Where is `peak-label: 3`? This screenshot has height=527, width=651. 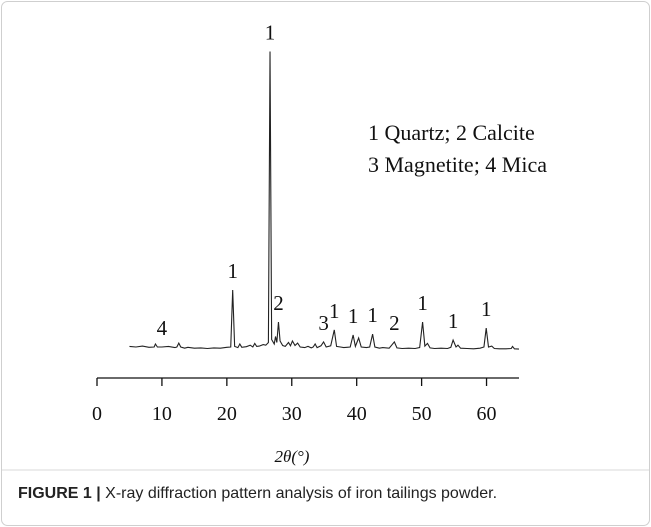
peak-label: 3 is located at coordinates (323, 323).